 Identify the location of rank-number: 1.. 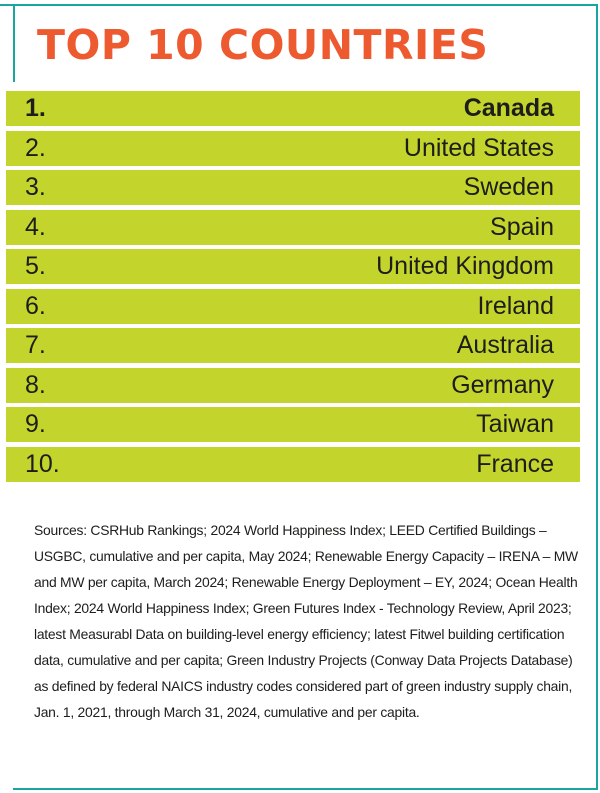
(35, 108).